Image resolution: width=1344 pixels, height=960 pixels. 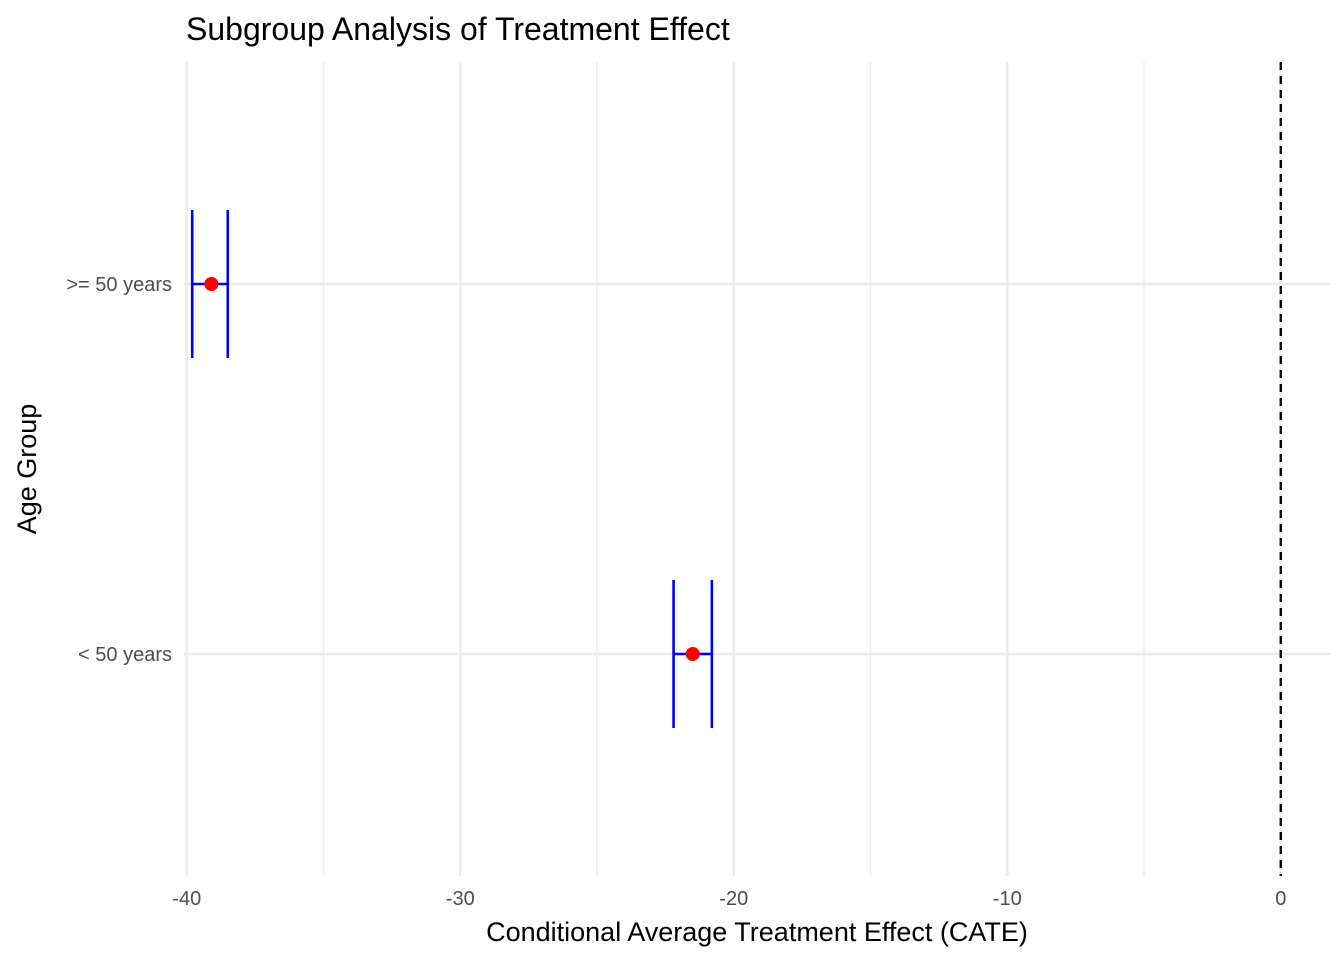 I want to click on x-tick-label: -30, so click(x=460, y=899).